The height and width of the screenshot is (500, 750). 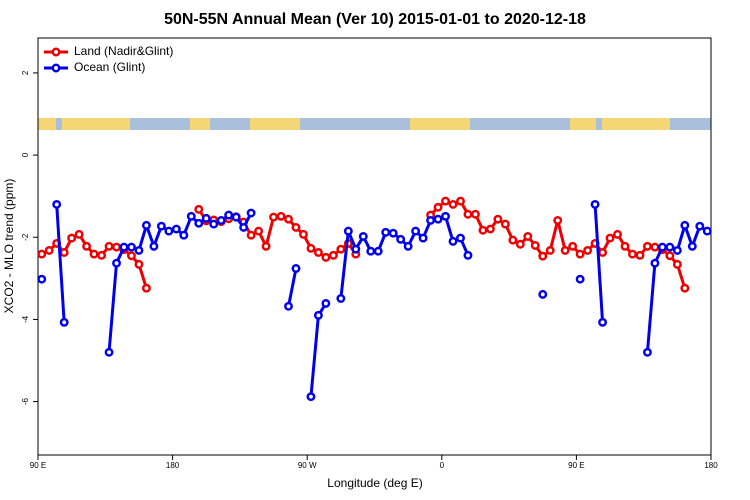 I want to click on x-tick-label: 180, so click(x=711, y=465).